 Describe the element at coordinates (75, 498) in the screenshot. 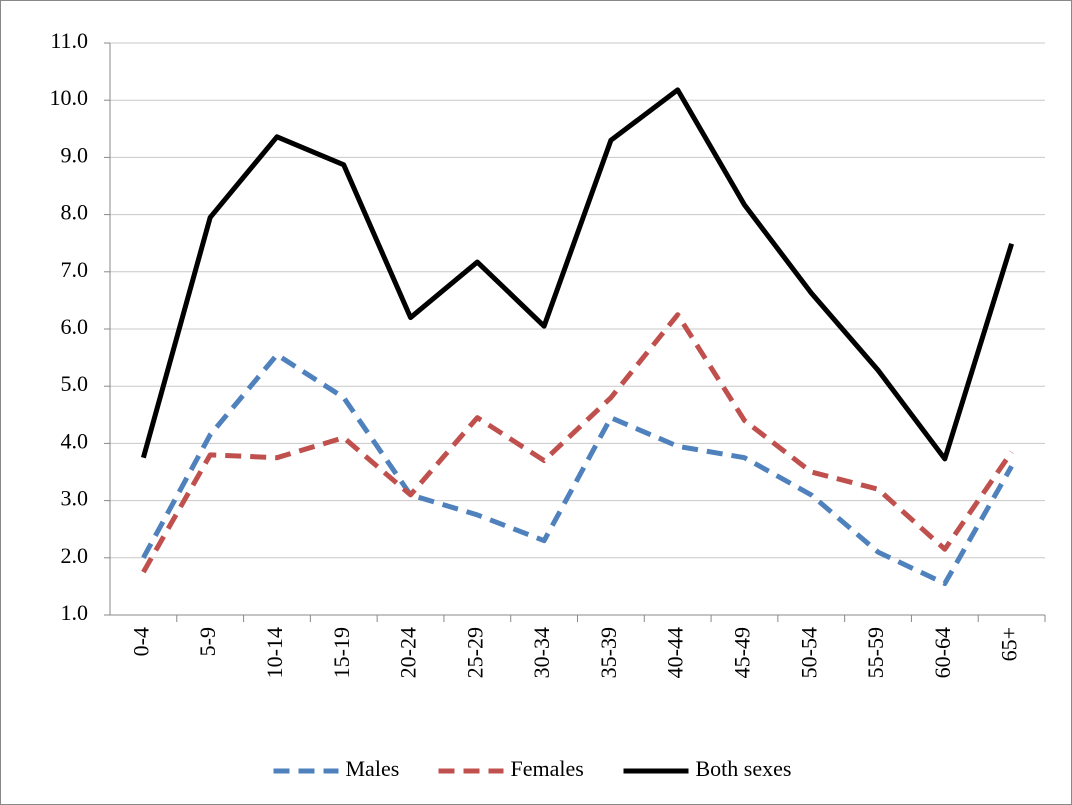

I see `y-tick-label: 3.0` at that location.